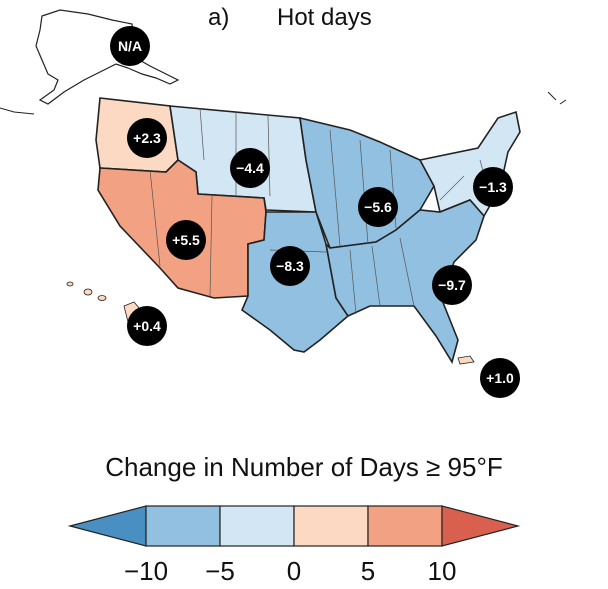  I want to click on badge-label-southeast: −9.7, so click(452, 285).